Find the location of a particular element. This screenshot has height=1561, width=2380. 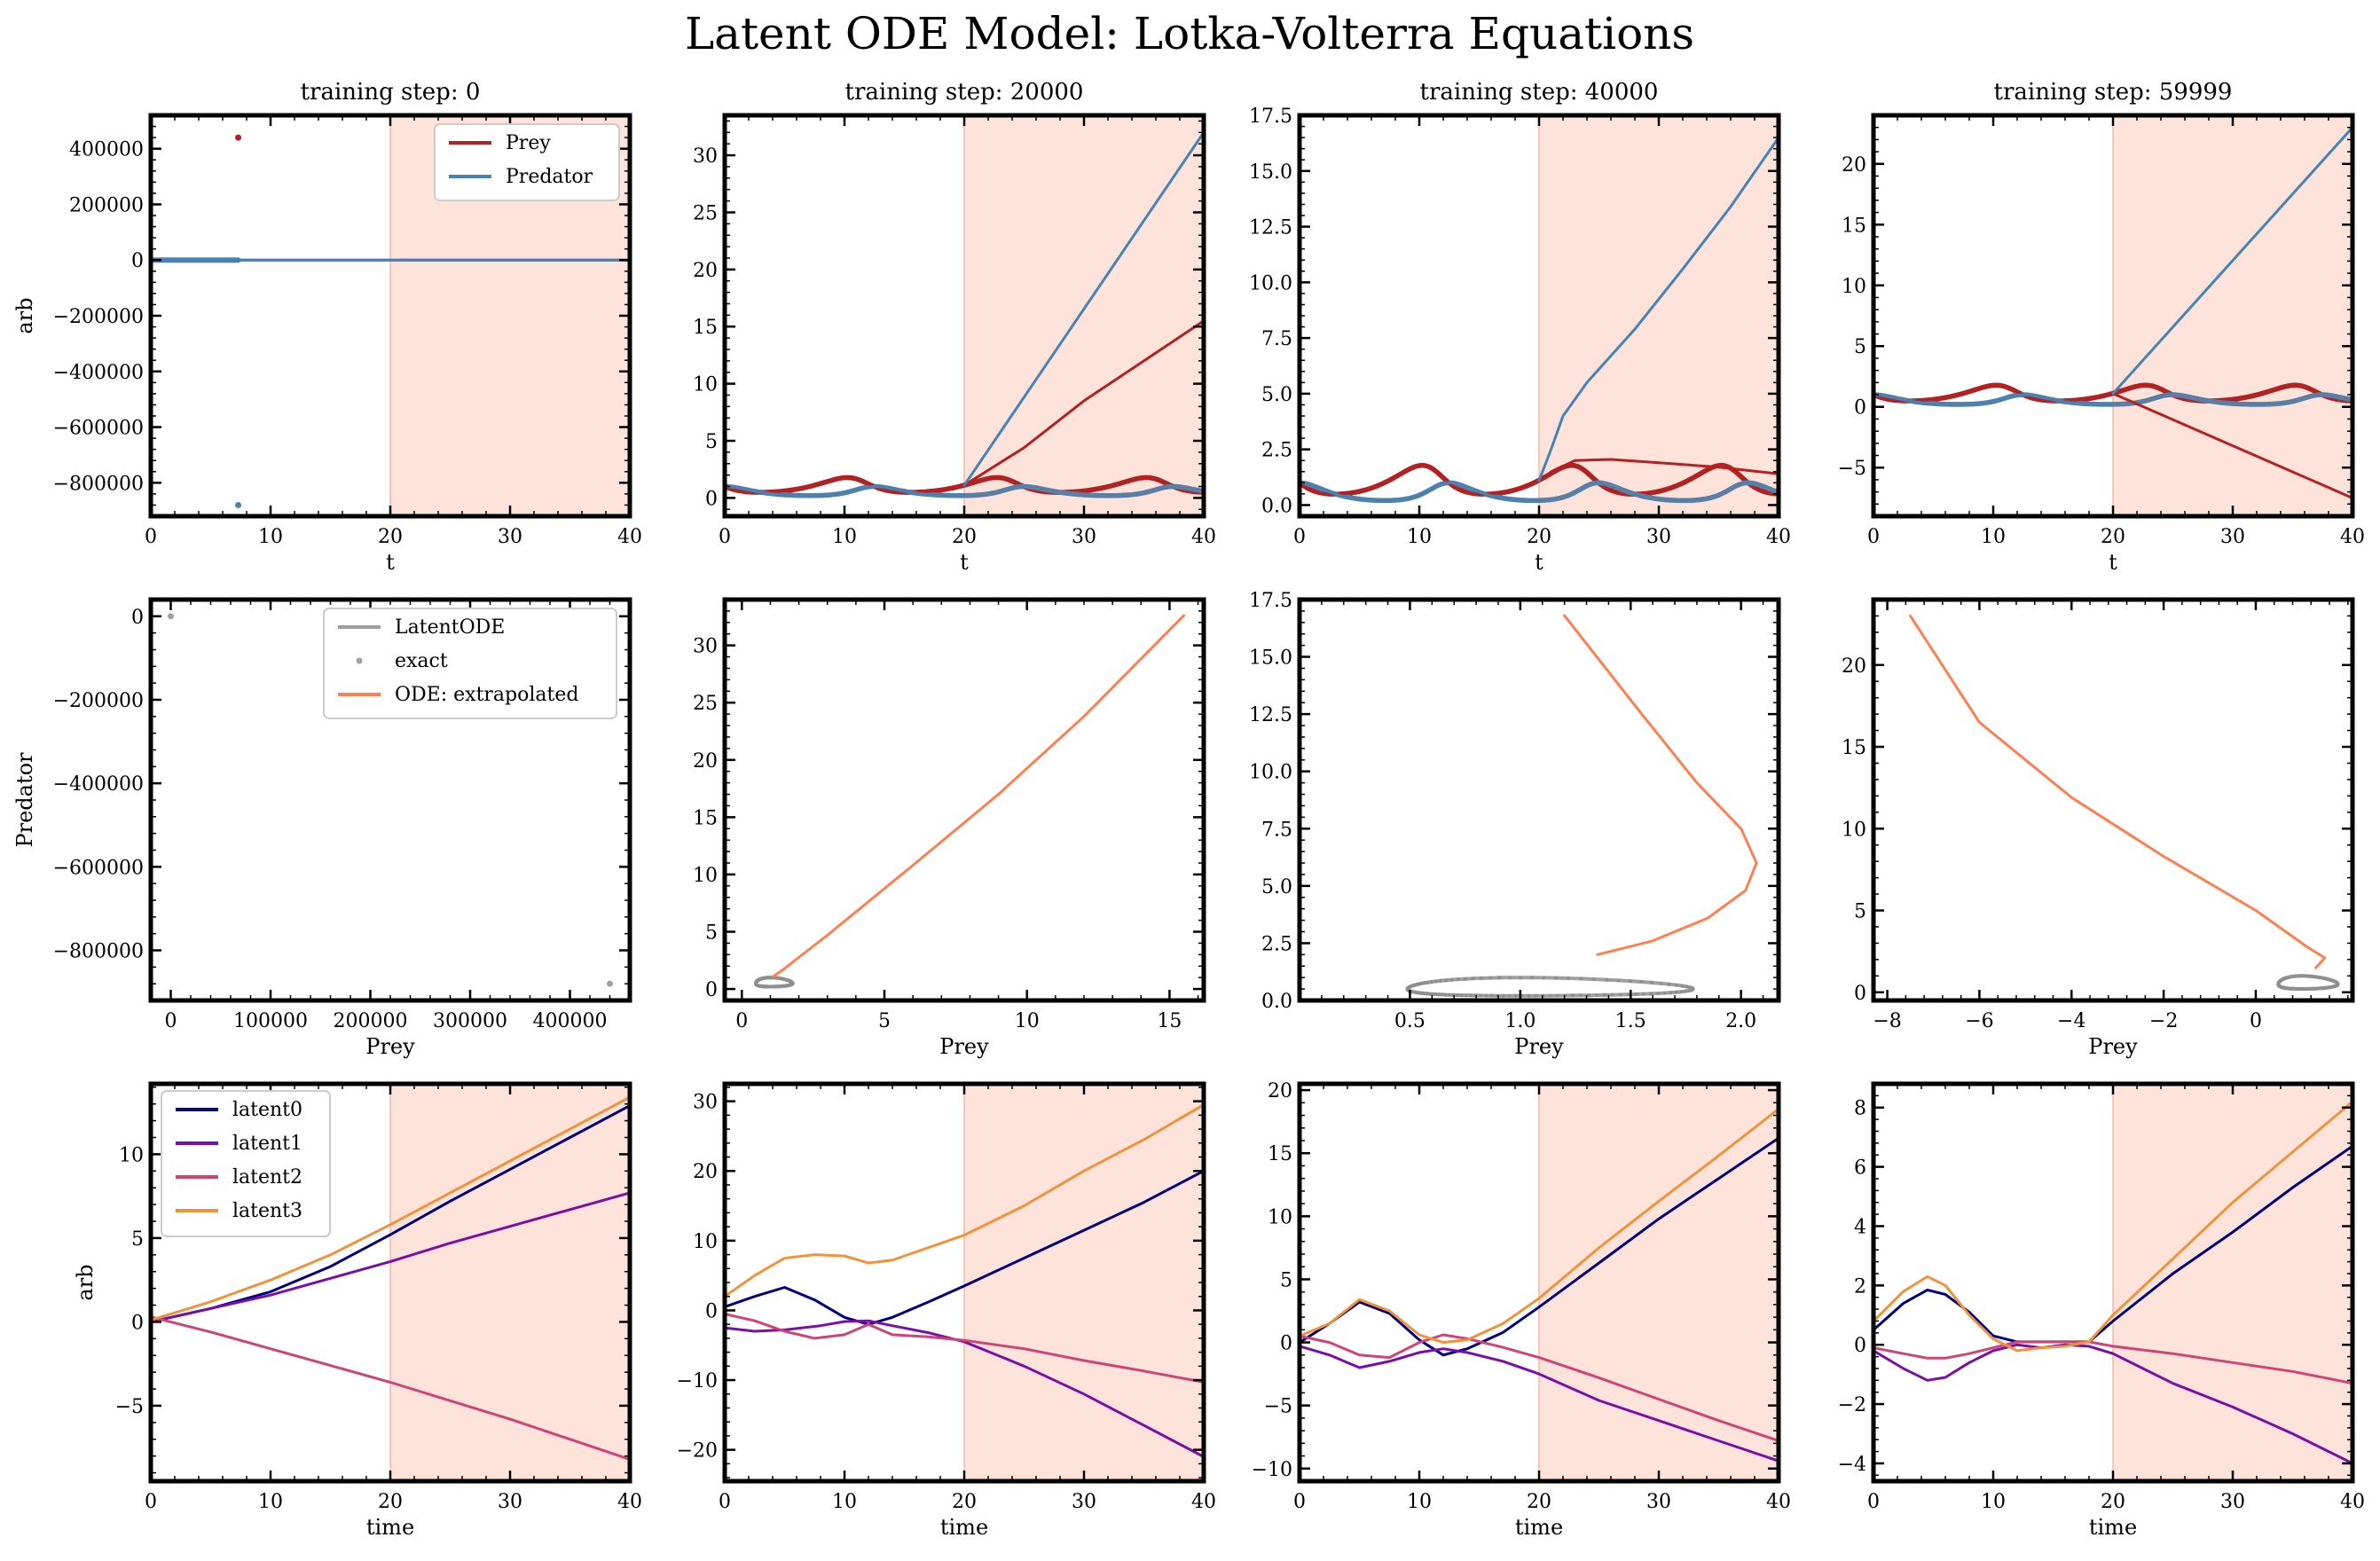

axes-frame is located at coordinates (1539, 800).